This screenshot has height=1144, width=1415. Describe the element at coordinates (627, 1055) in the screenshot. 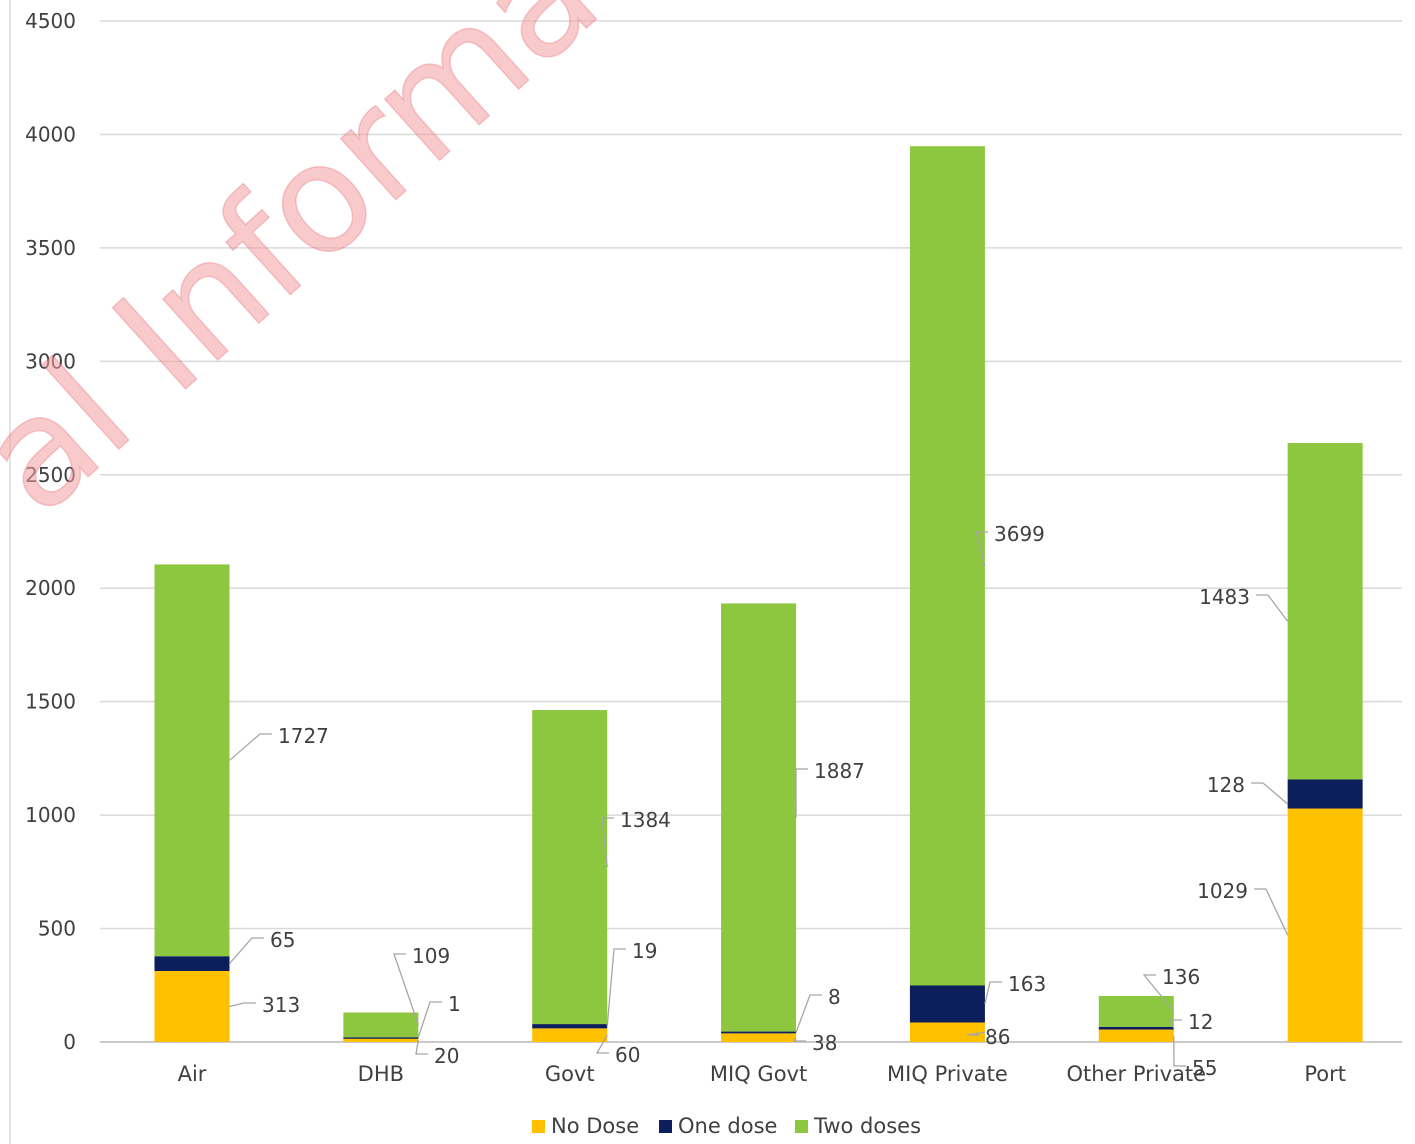

I see `data-label: 60` at that location.